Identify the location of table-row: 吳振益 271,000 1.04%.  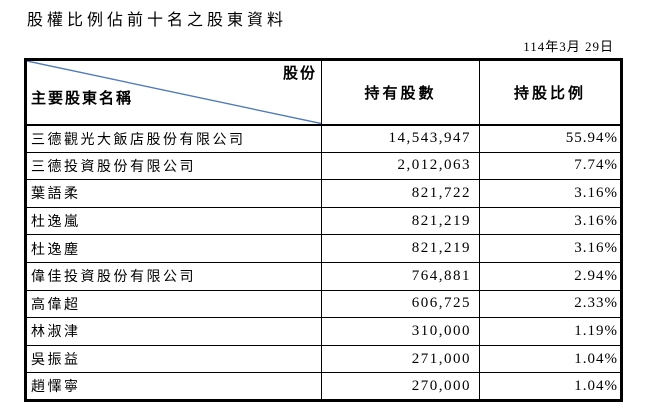
(323, 359).